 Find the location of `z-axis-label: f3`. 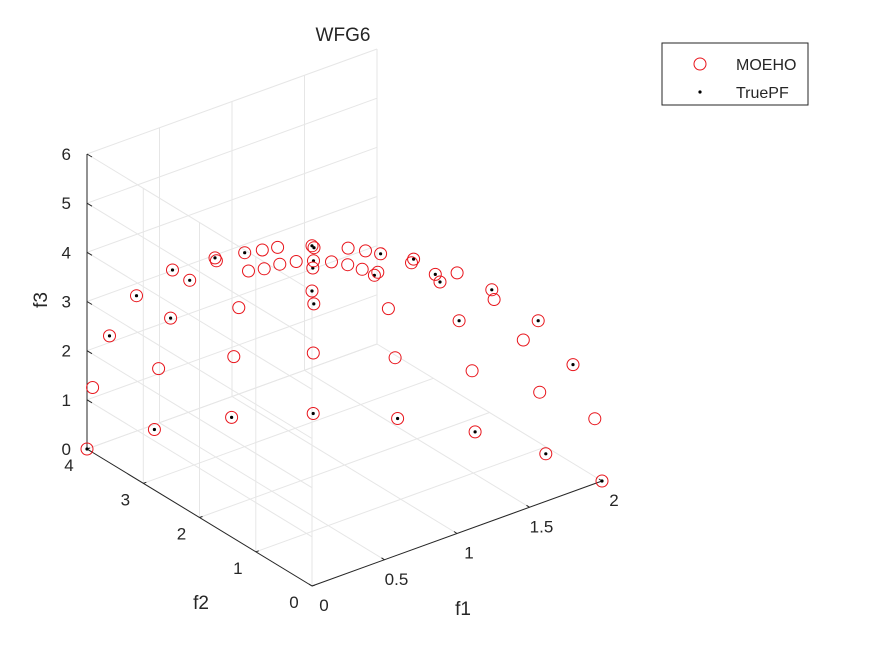

z-axis-label: f3 is located at coordinates (41, 300).